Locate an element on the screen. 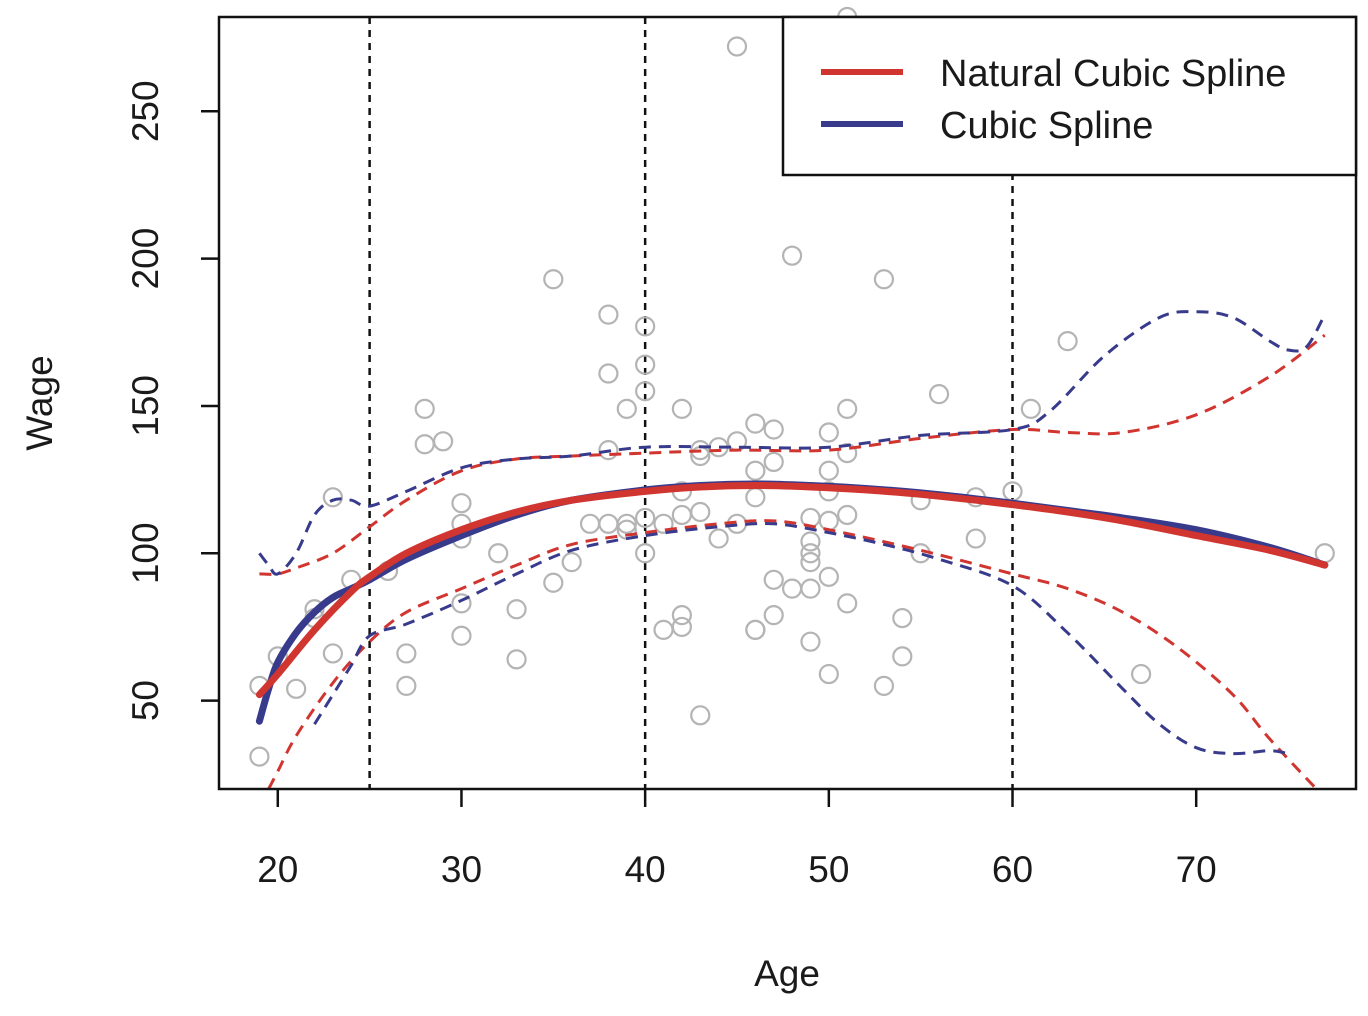 The width and height of the screenshot is (1368, 1016). x-tick-label: 70 is located at coordinates (1196, 869).